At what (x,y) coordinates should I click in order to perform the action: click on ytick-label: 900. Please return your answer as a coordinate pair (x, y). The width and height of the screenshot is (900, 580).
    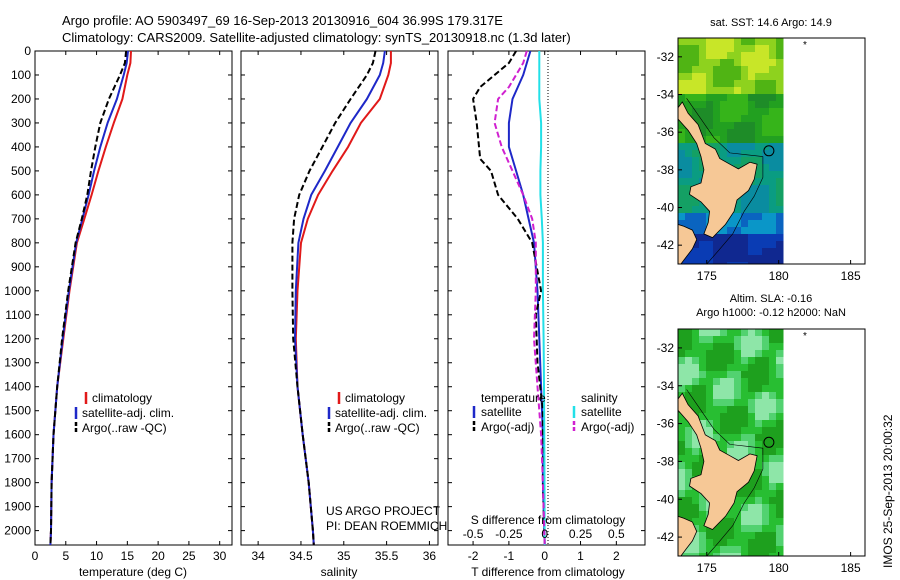
    Looking at the image, I should click on (21, 267).